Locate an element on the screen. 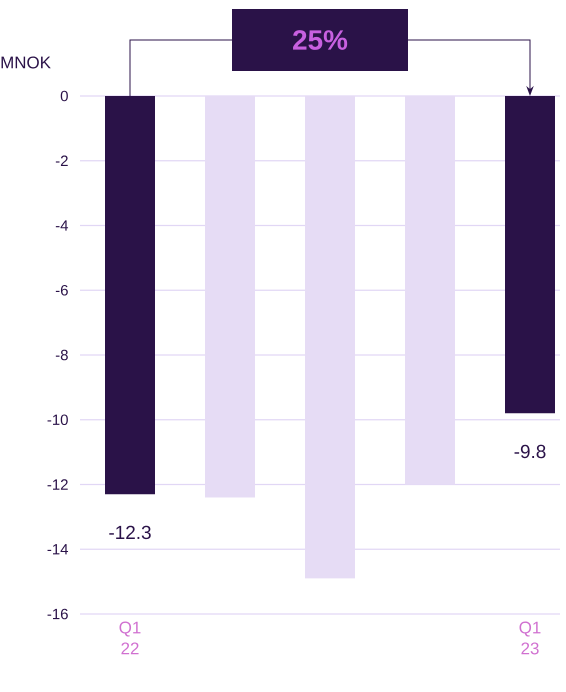 This screenshot has height=692, width=566. data-label: -9.8 is located at coordinates (530, 451).